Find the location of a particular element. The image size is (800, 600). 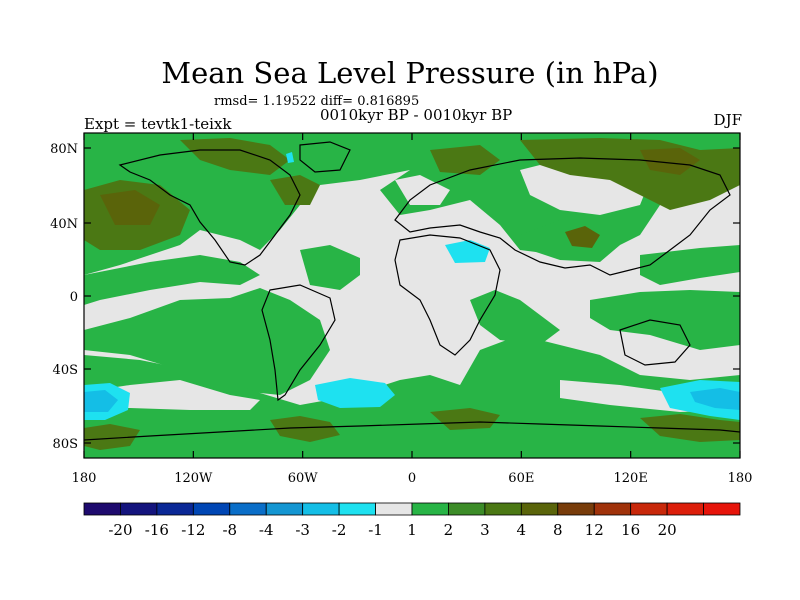

greenland-coast is located at coordinates (325, 157).